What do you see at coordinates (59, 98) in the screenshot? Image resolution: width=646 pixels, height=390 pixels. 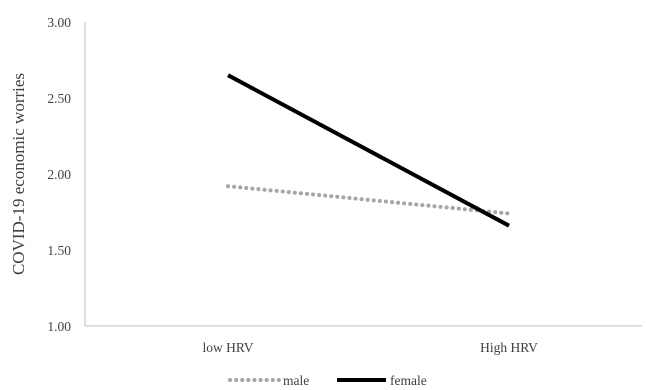 I see `y-tick-label: 2.50` at bounding box center [59, 98].